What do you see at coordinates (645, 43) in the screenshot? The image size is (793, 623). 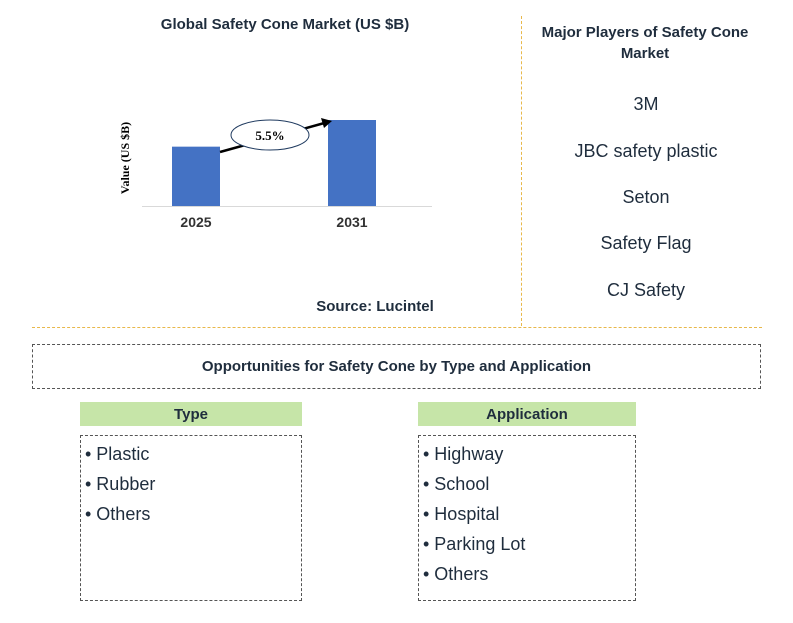 I see `players-title: Major Players of Safety Cone Market` at bounding box center [645, 43].